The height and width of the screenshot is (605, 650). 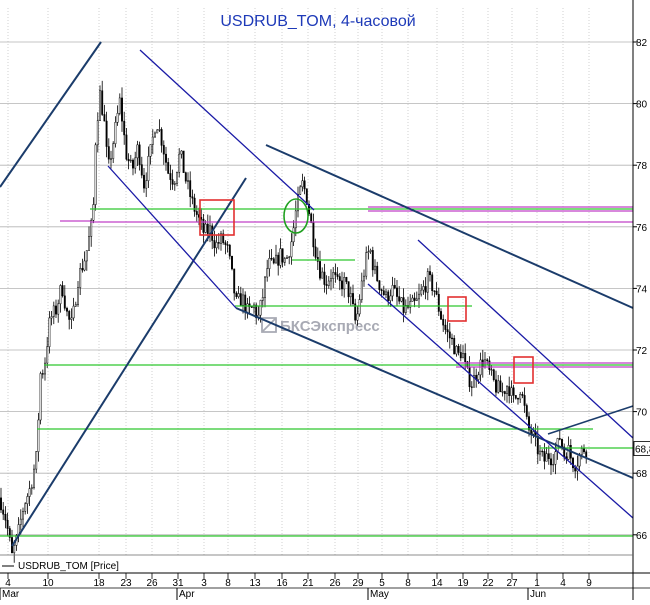 What do you see at coordinates (379, 594) in the screenshot?
I see `month-label: May` at bounding box center [379, 594].